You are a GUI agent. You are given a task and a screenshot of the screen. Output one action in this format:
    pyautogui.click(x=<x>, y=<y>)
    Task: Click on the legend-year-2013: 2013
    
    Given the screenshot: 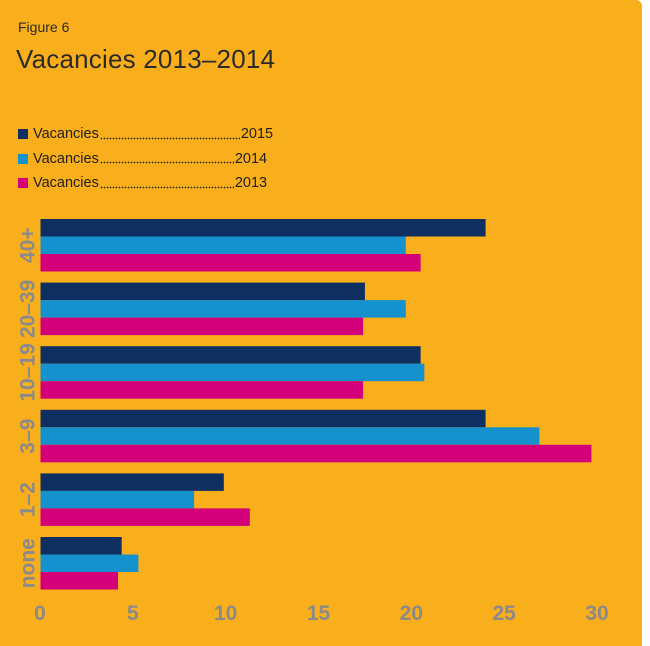 What is the action you would take?
    pyautogui.click(x=251, y=183)
    